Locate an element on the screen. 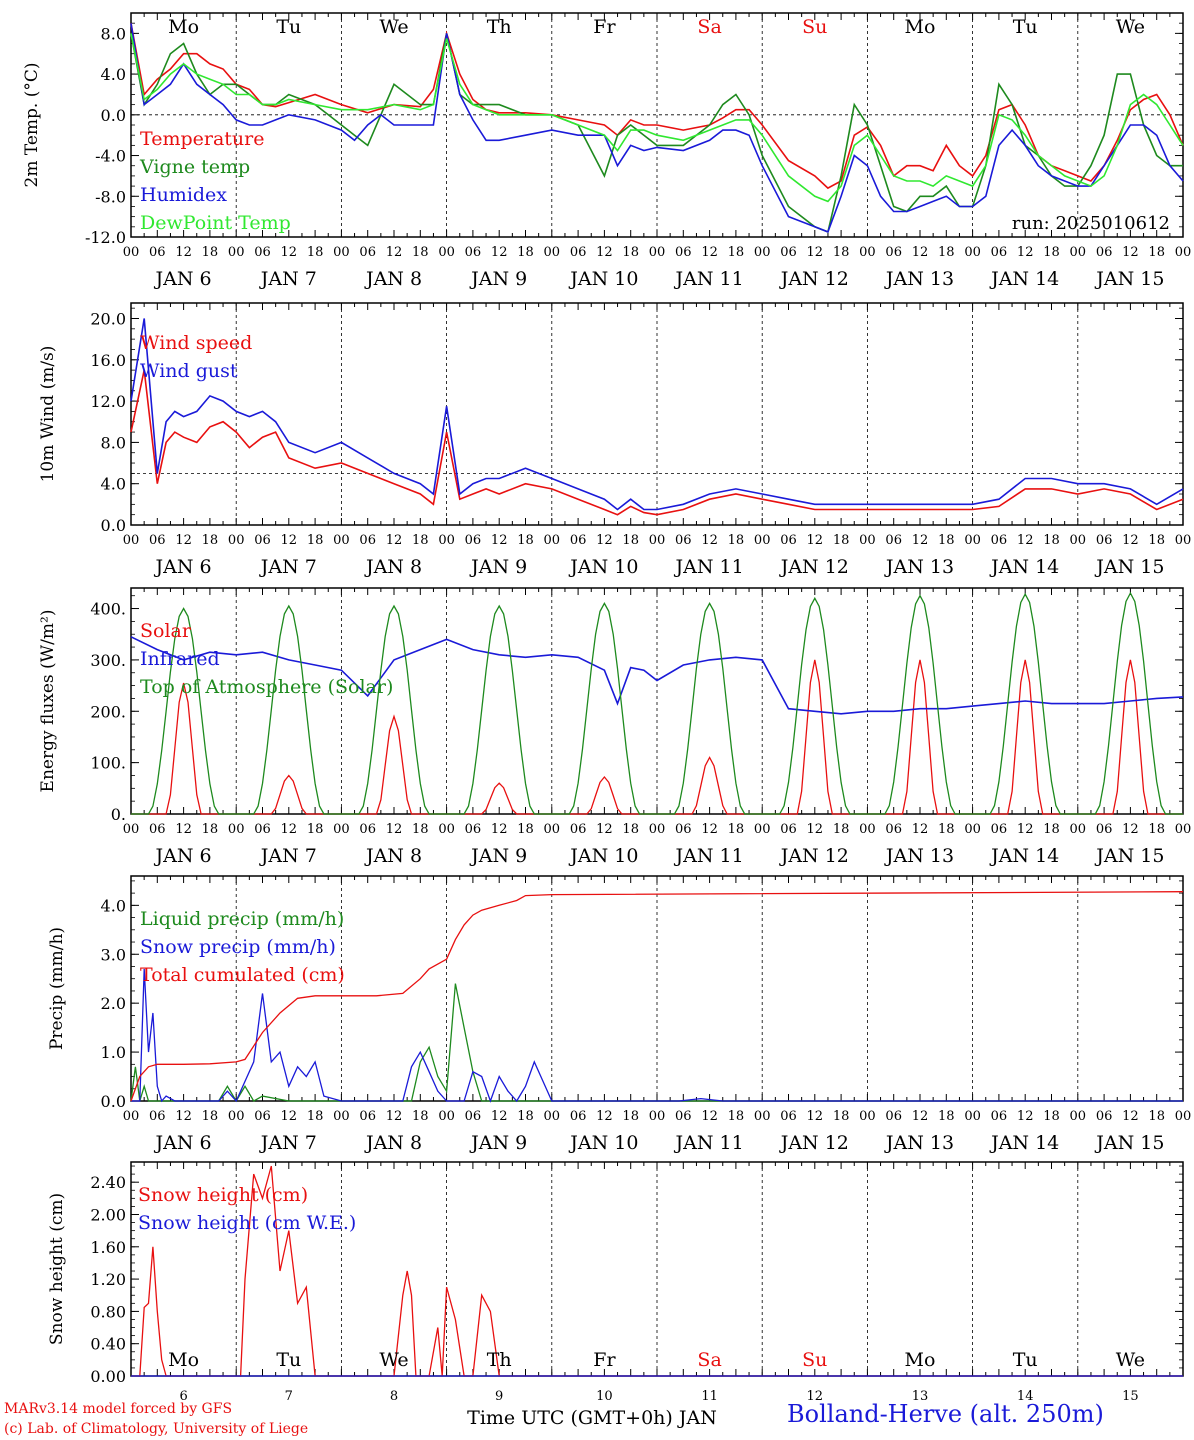 The height and width of the screenshot is (1440, 1194). weekday-label: Tu is located at coordinates (288, 27).